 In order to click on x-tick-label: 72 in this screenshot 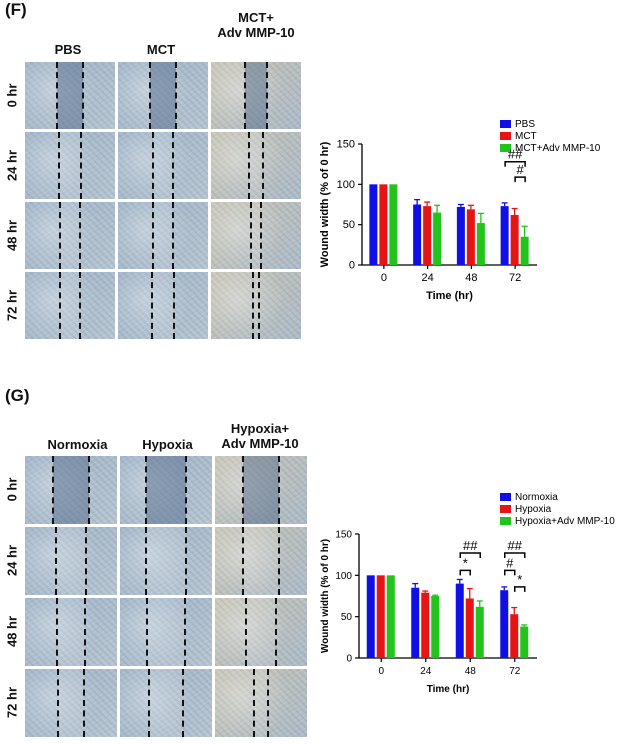, I will do `click(515, 278)`.